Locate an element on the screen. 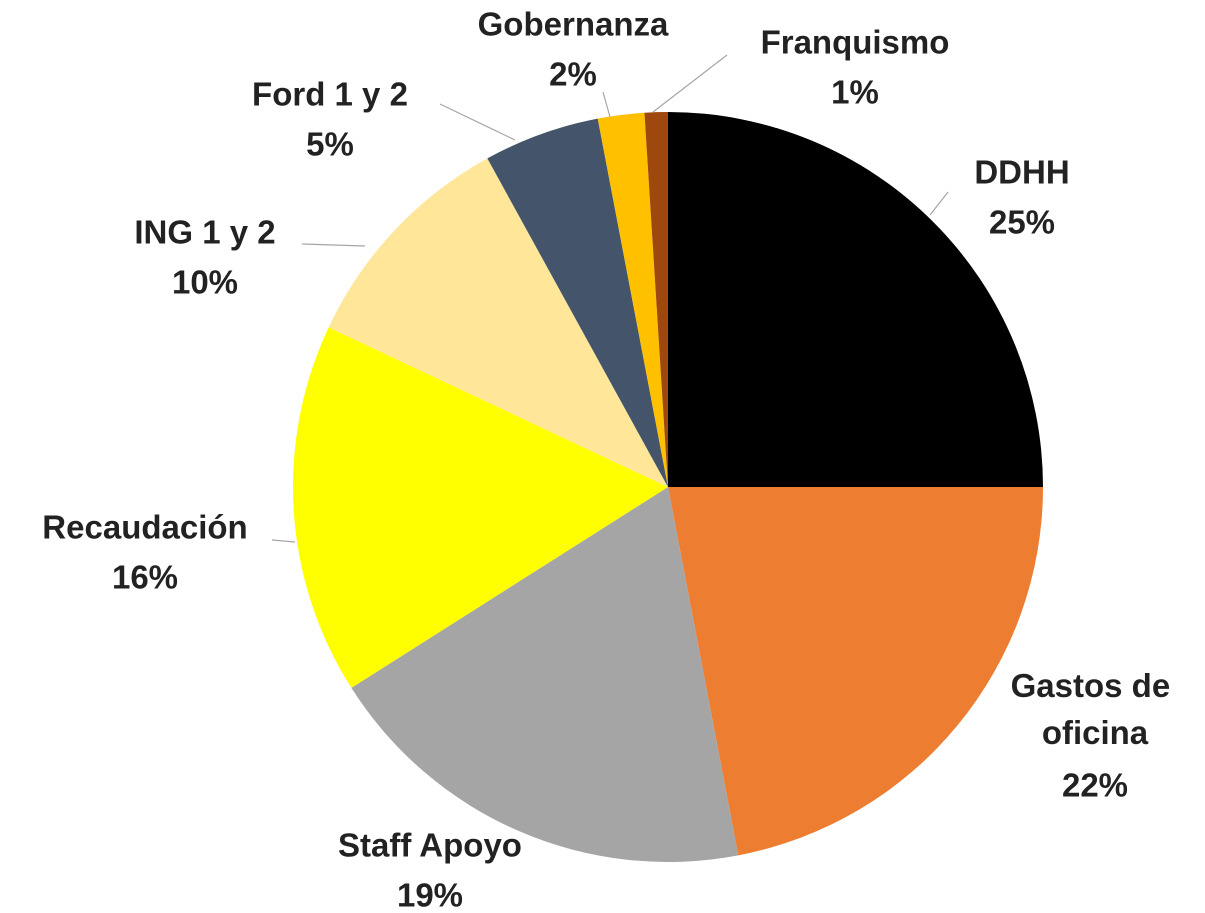 The height and width of the screenshot is (913, 1205). slice-label: Ford 1 y 2 is located at coordinates (330, 94).